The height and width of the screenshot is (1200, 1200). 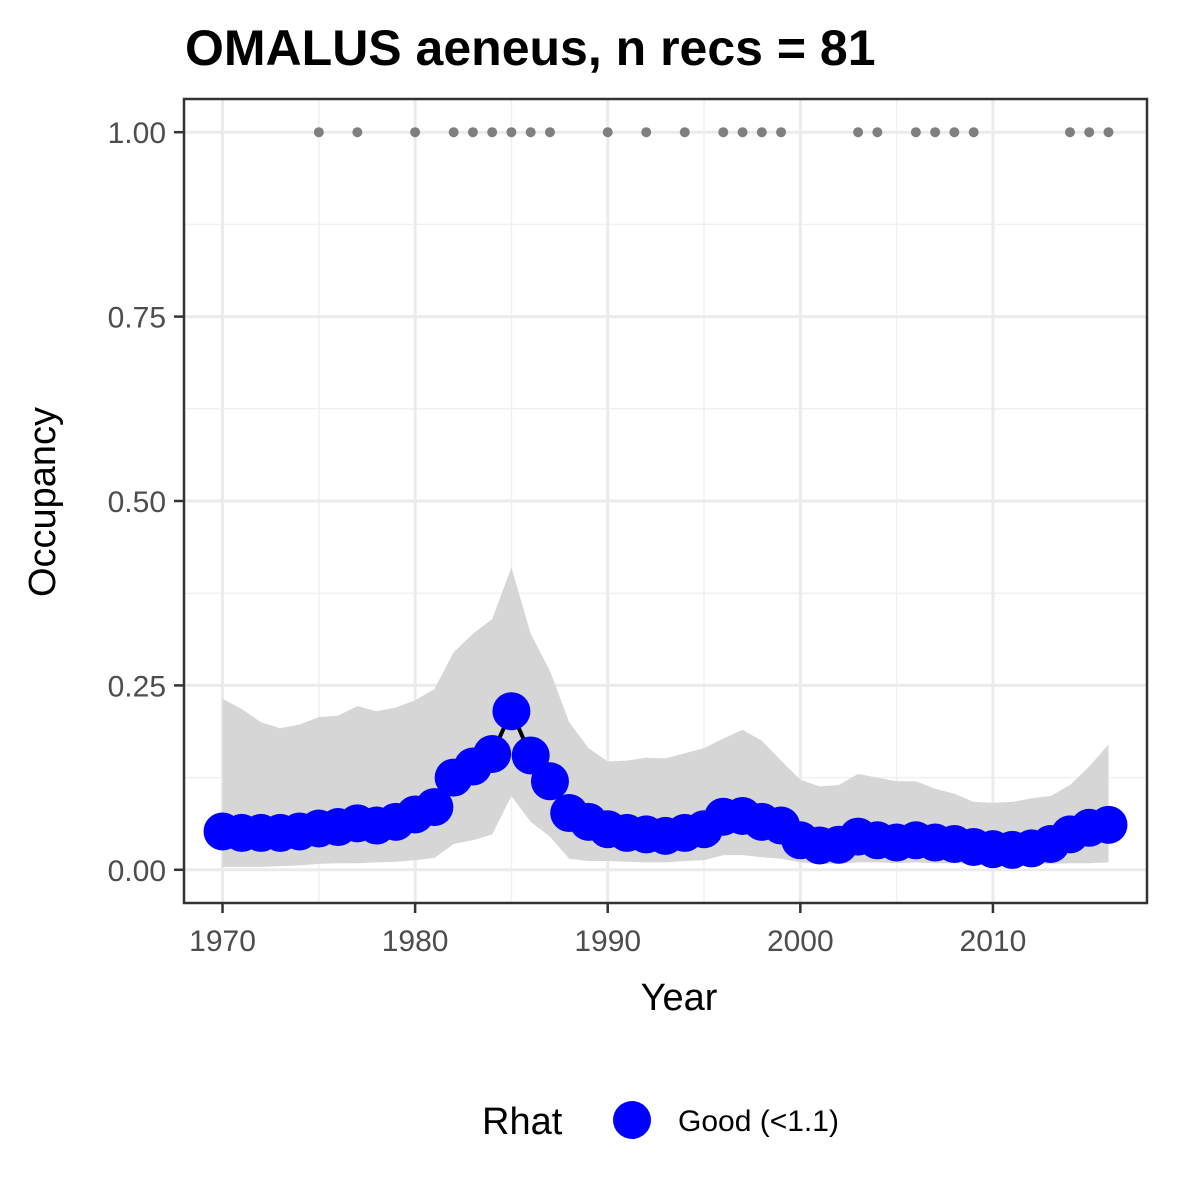 I want to click on x-tick-label: 2010, so click(x=993, y=941).